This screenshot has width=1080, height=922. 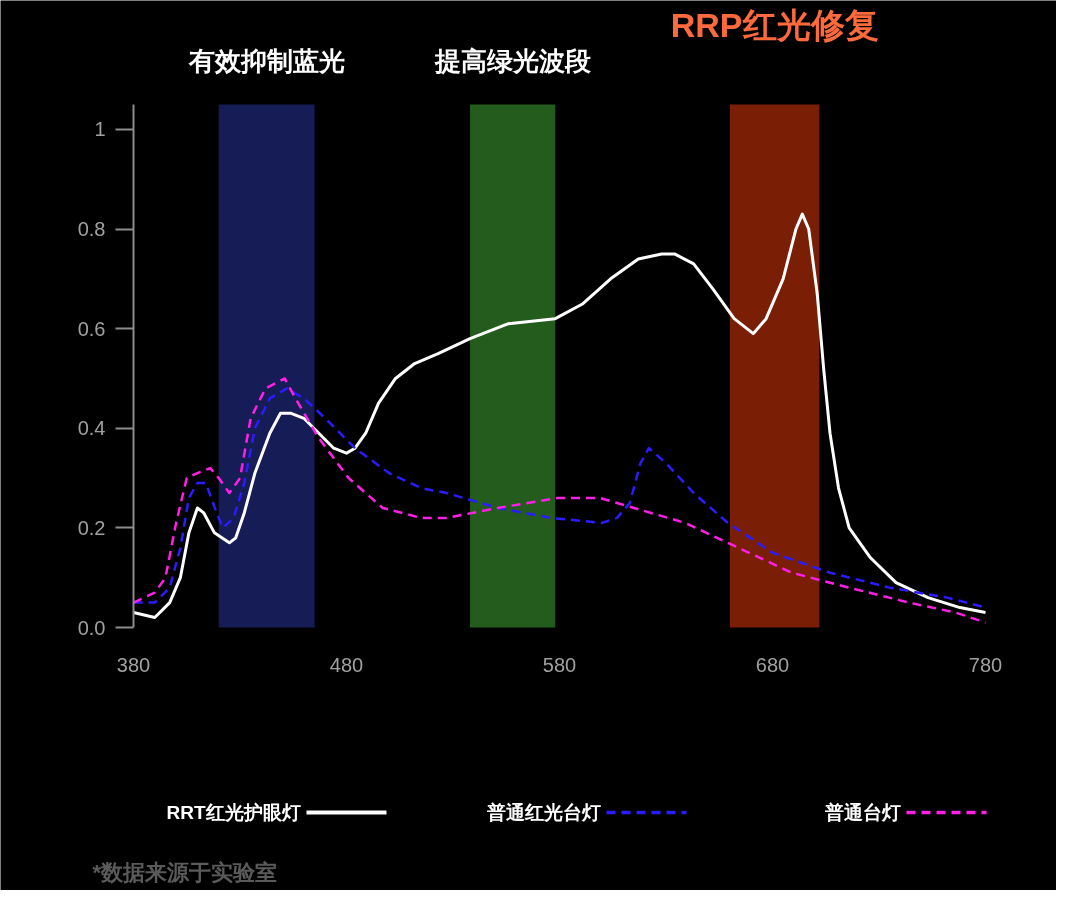 What do you see at coordinates (985, 664) in the screenshot?
I see `x-tick-label: 780` at bounding box center [985, 664].